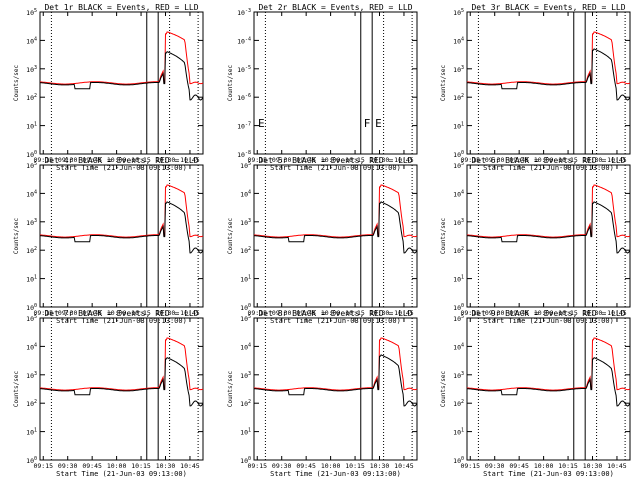 The image size is (640, 480). Describe the element at coordinates (121, 313) in the screenshot. I see `panel-title: Det 7r BLACK = Events, RED = LLD` at that location.